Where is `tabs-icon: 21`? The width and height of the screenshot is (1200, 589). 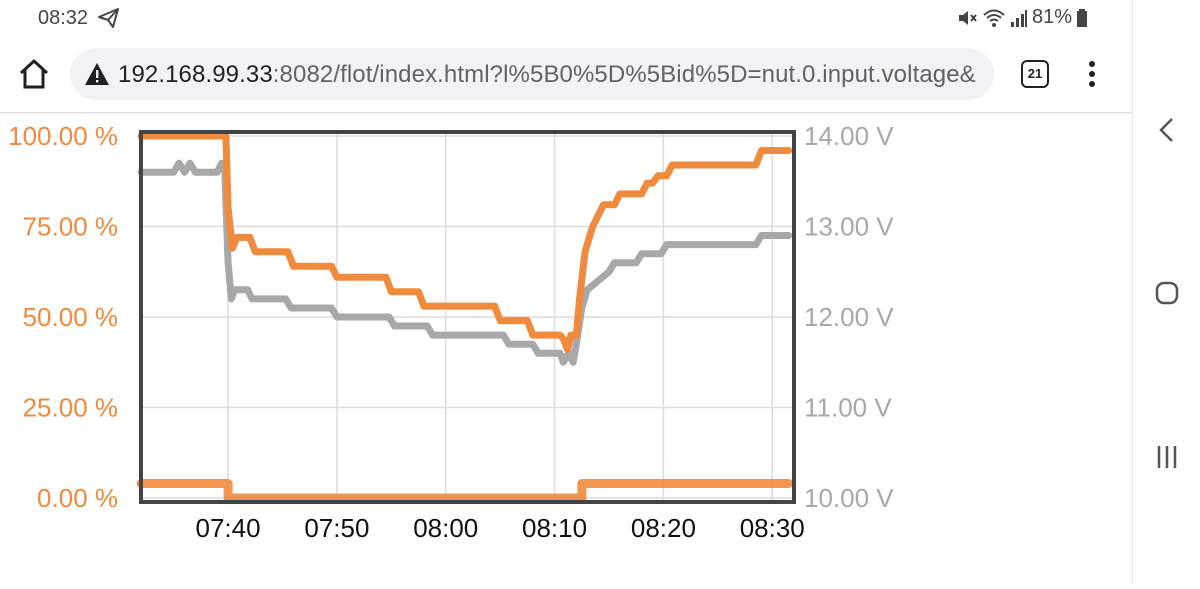 tabs-icon: 21 is located at coordinates (1035, 74).